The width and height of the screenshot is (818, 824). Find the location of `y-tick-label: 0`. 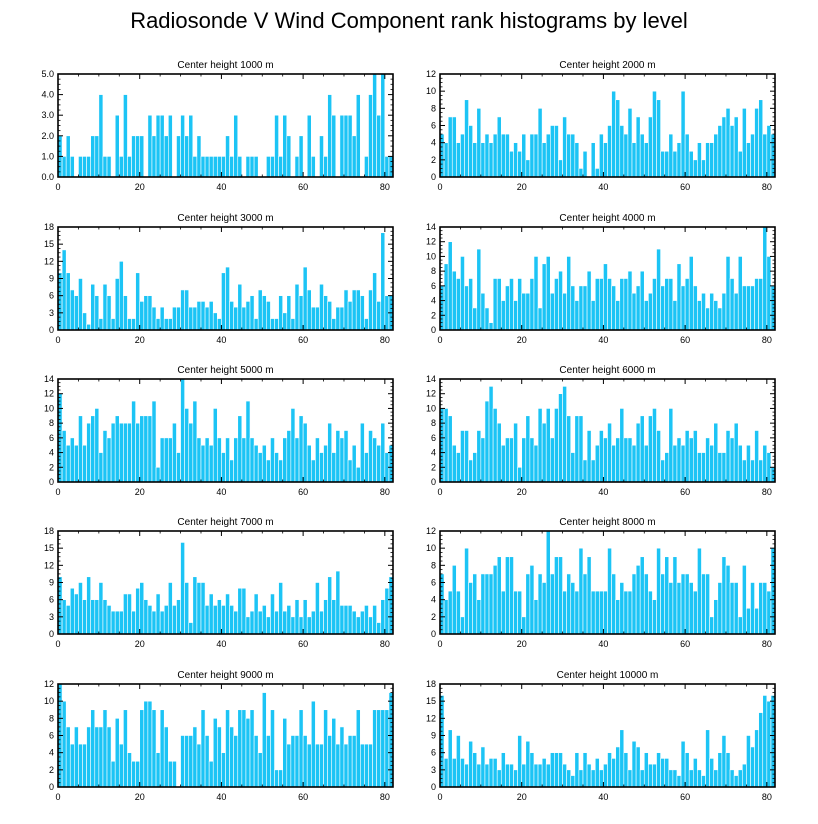

y-tick-label: 0 is located at coordinates (51, 482).